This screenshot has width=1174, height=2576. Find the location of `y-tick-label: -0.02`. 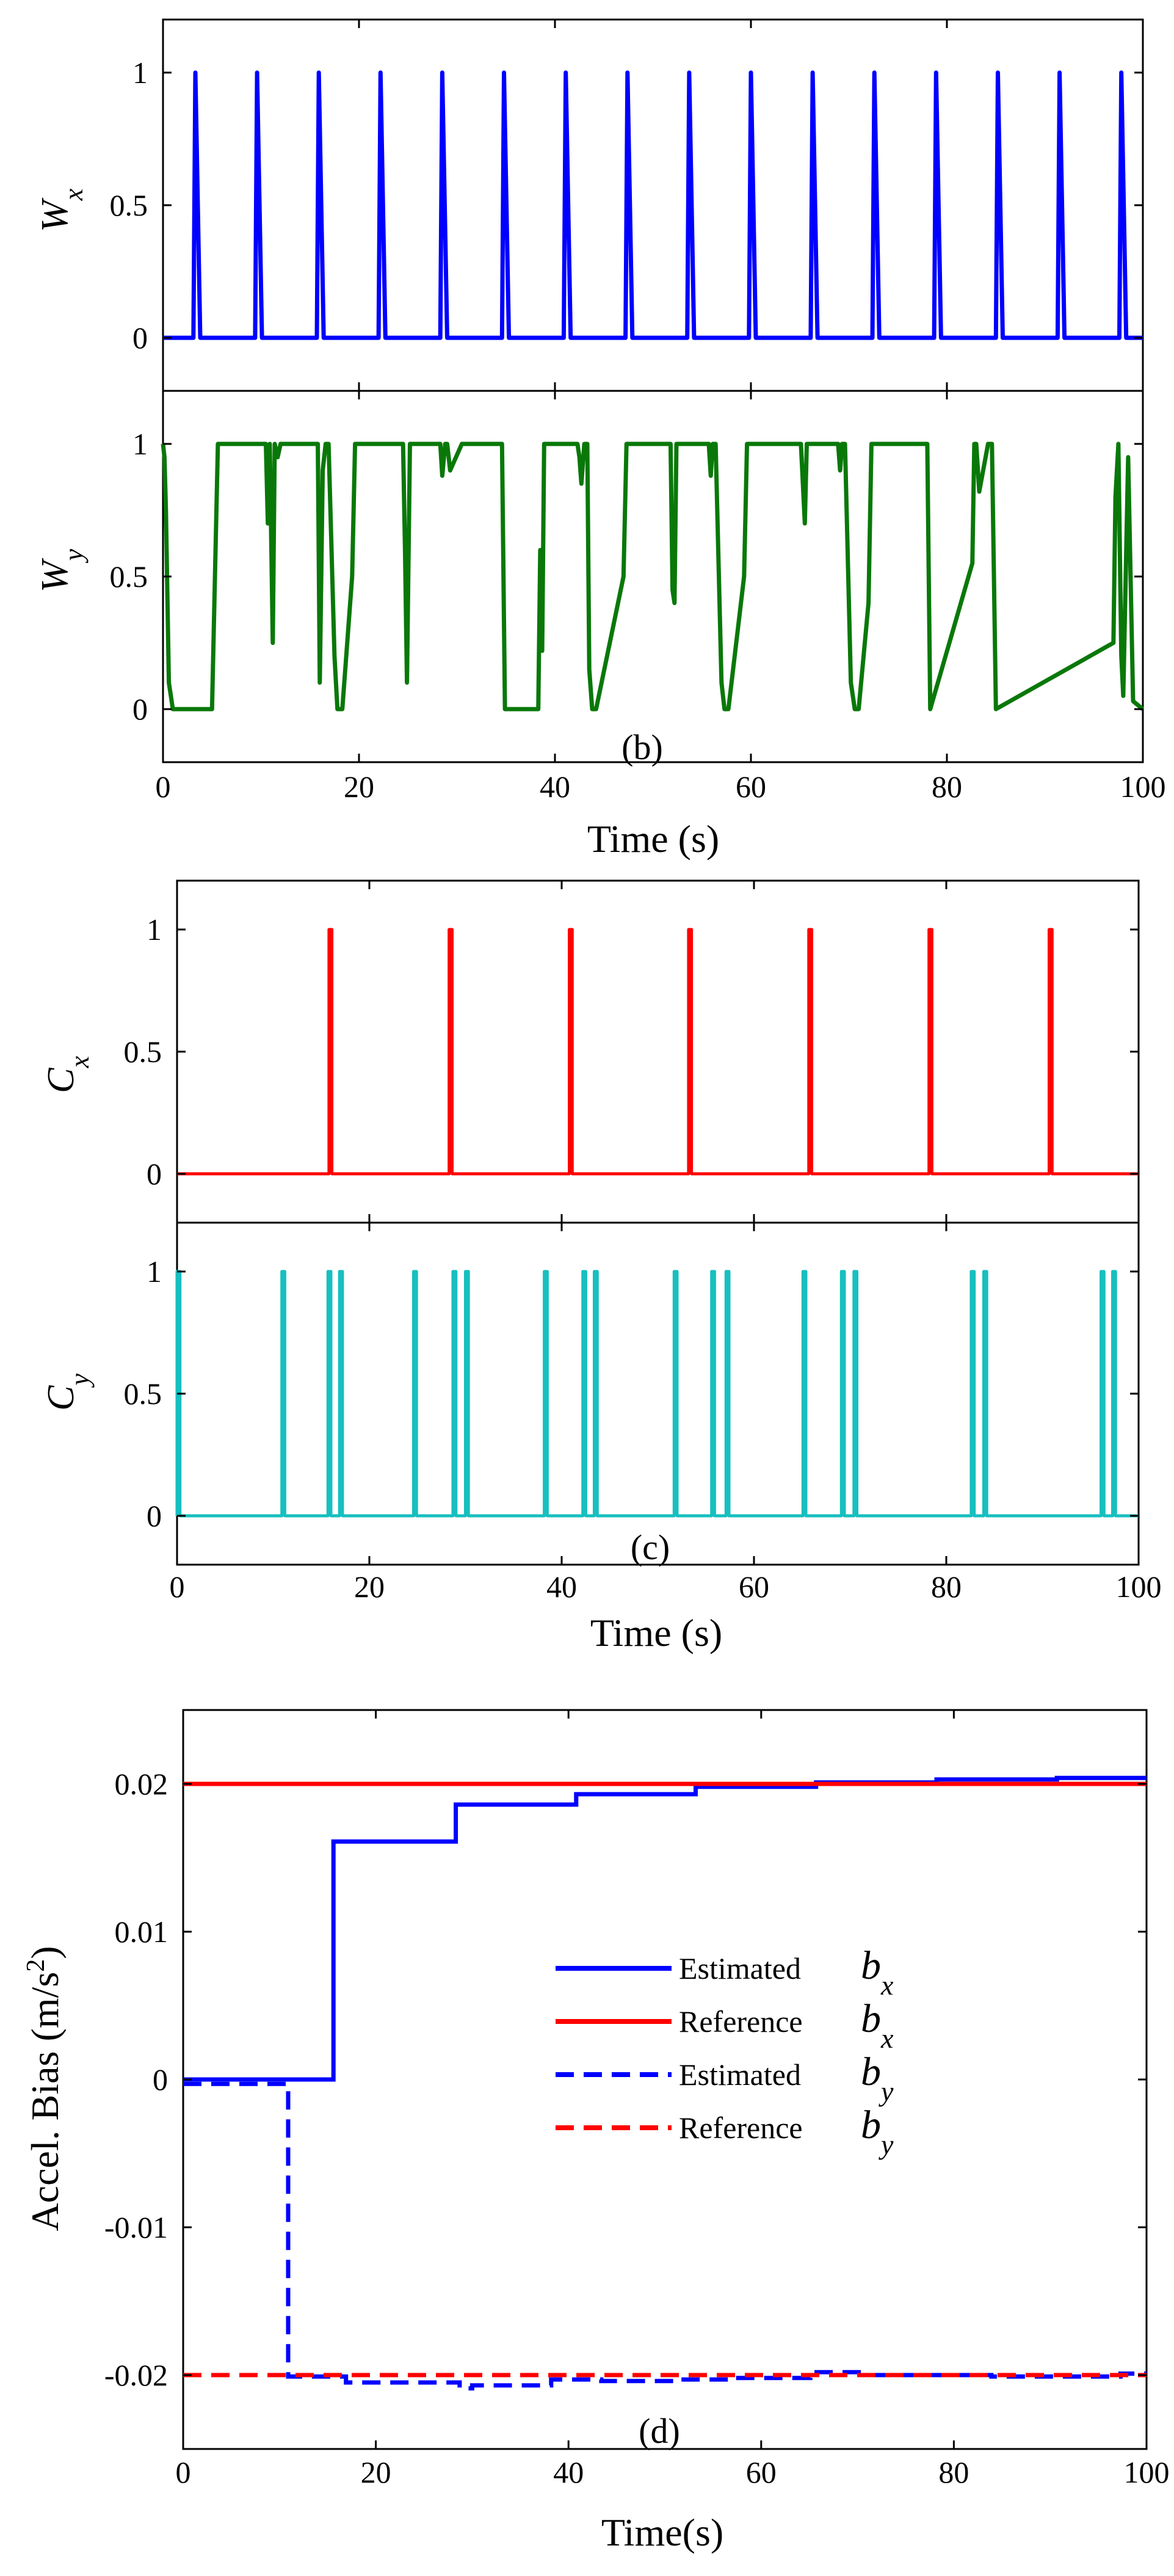

y-tick-label: -0.02 is located at coordinates (136, 2375).